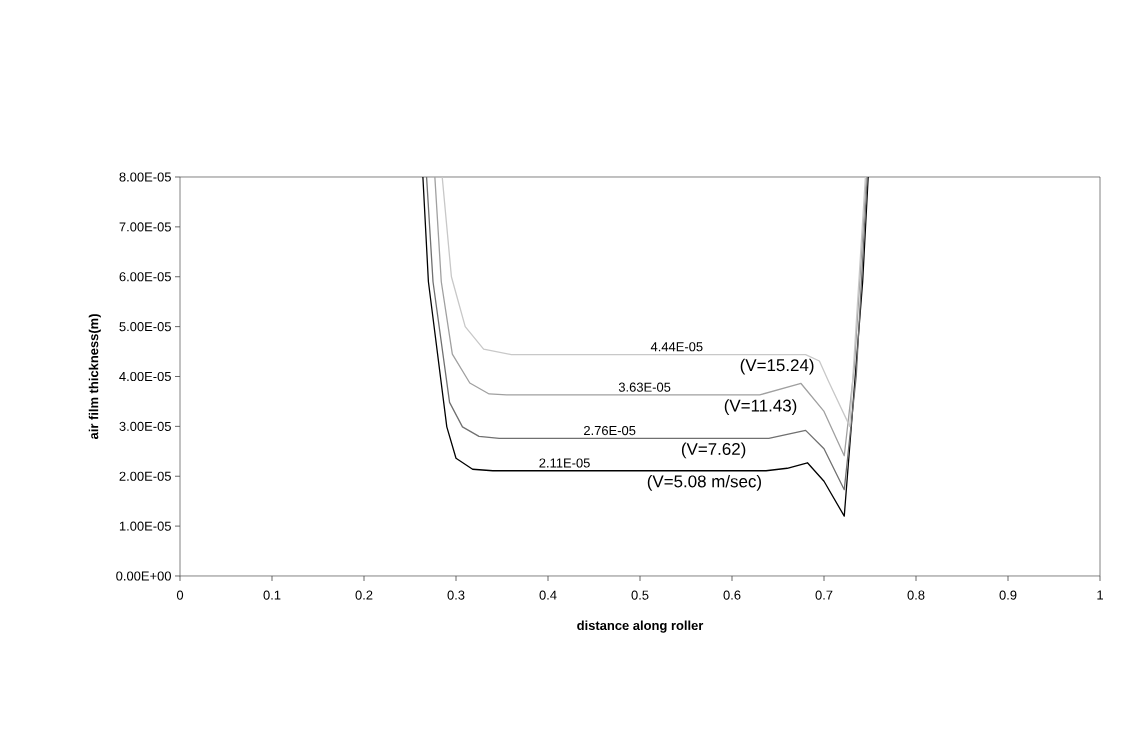 The width and height of the screenshot is (1124, 734). I want to click on x-tick-label: 0.5, so click(640, 595).